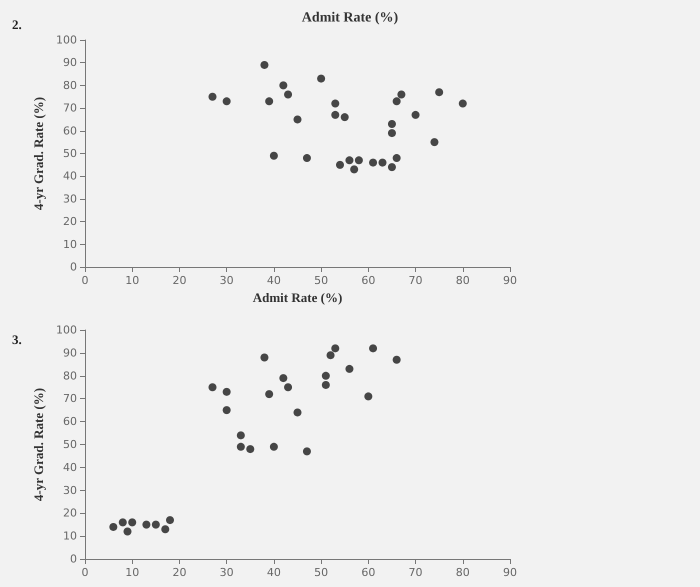 This screenshot has height=587, width=700. I want to click on x-axis-title: Admit Rate (%), so click(297, 297).